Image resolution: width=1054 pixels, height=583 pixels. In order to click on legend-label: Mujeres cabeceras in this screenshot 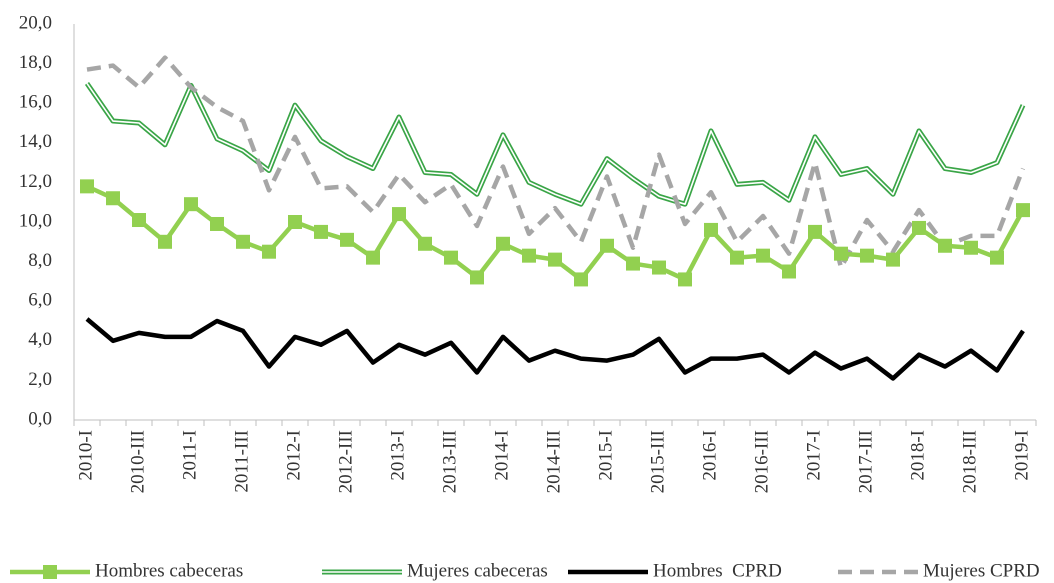, I will do `click(477, 570)`.